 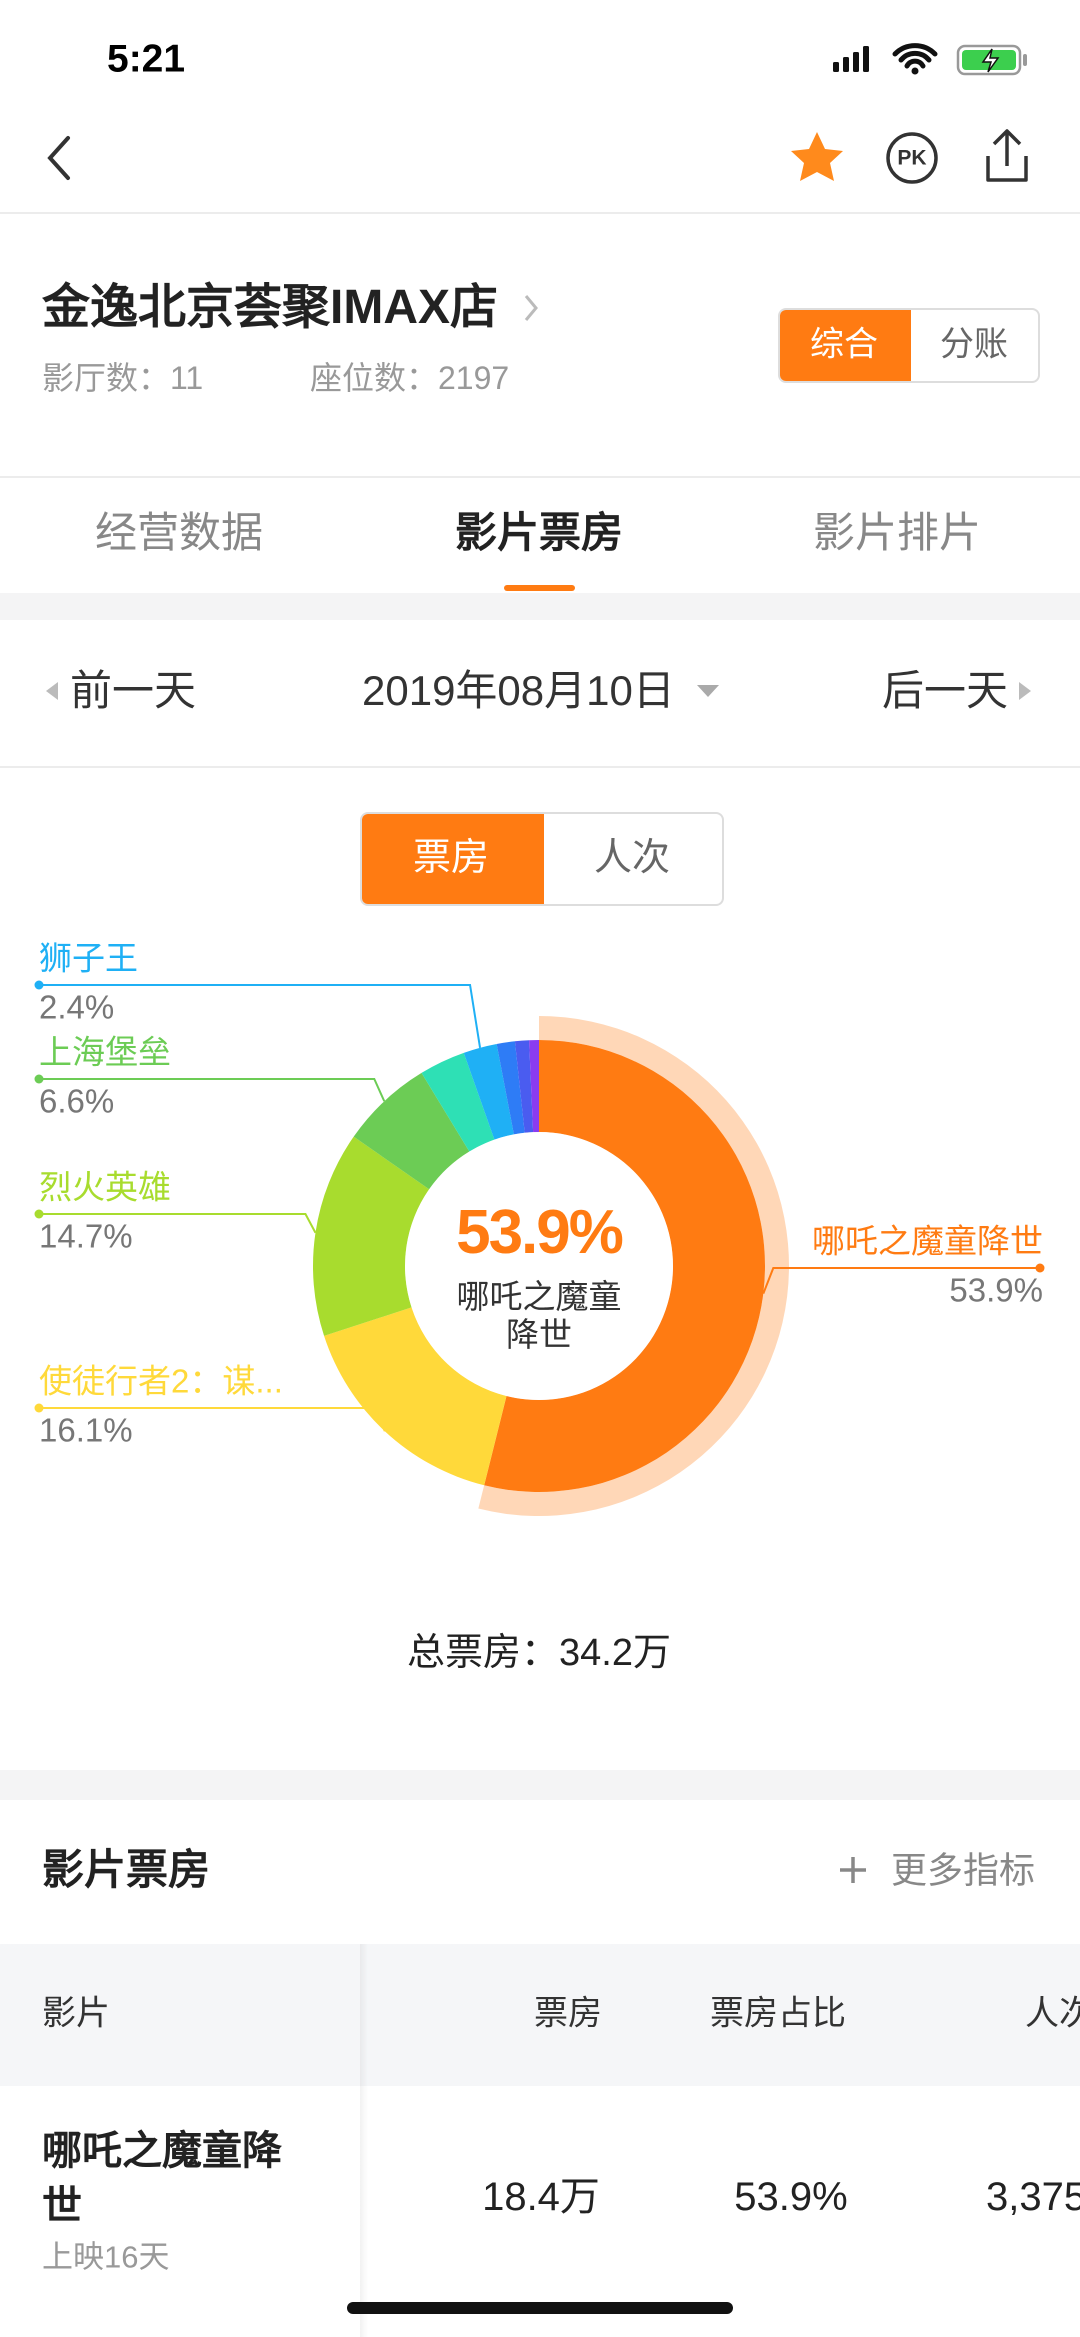 I want to click on cell: 3,375, so click(x=1033, y=2197).